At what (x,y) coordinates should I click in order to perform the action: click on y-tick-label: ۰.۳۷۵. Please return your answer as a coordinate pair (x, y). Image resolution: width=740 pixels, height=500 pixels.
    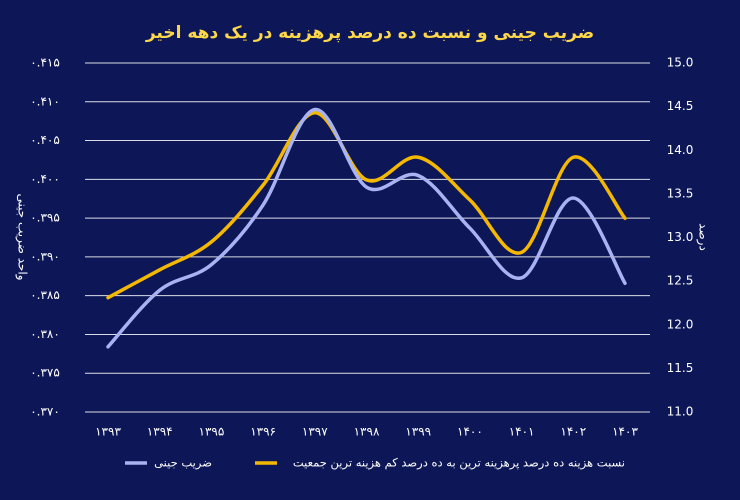
    Looking at the image, I should click on (45, 373).